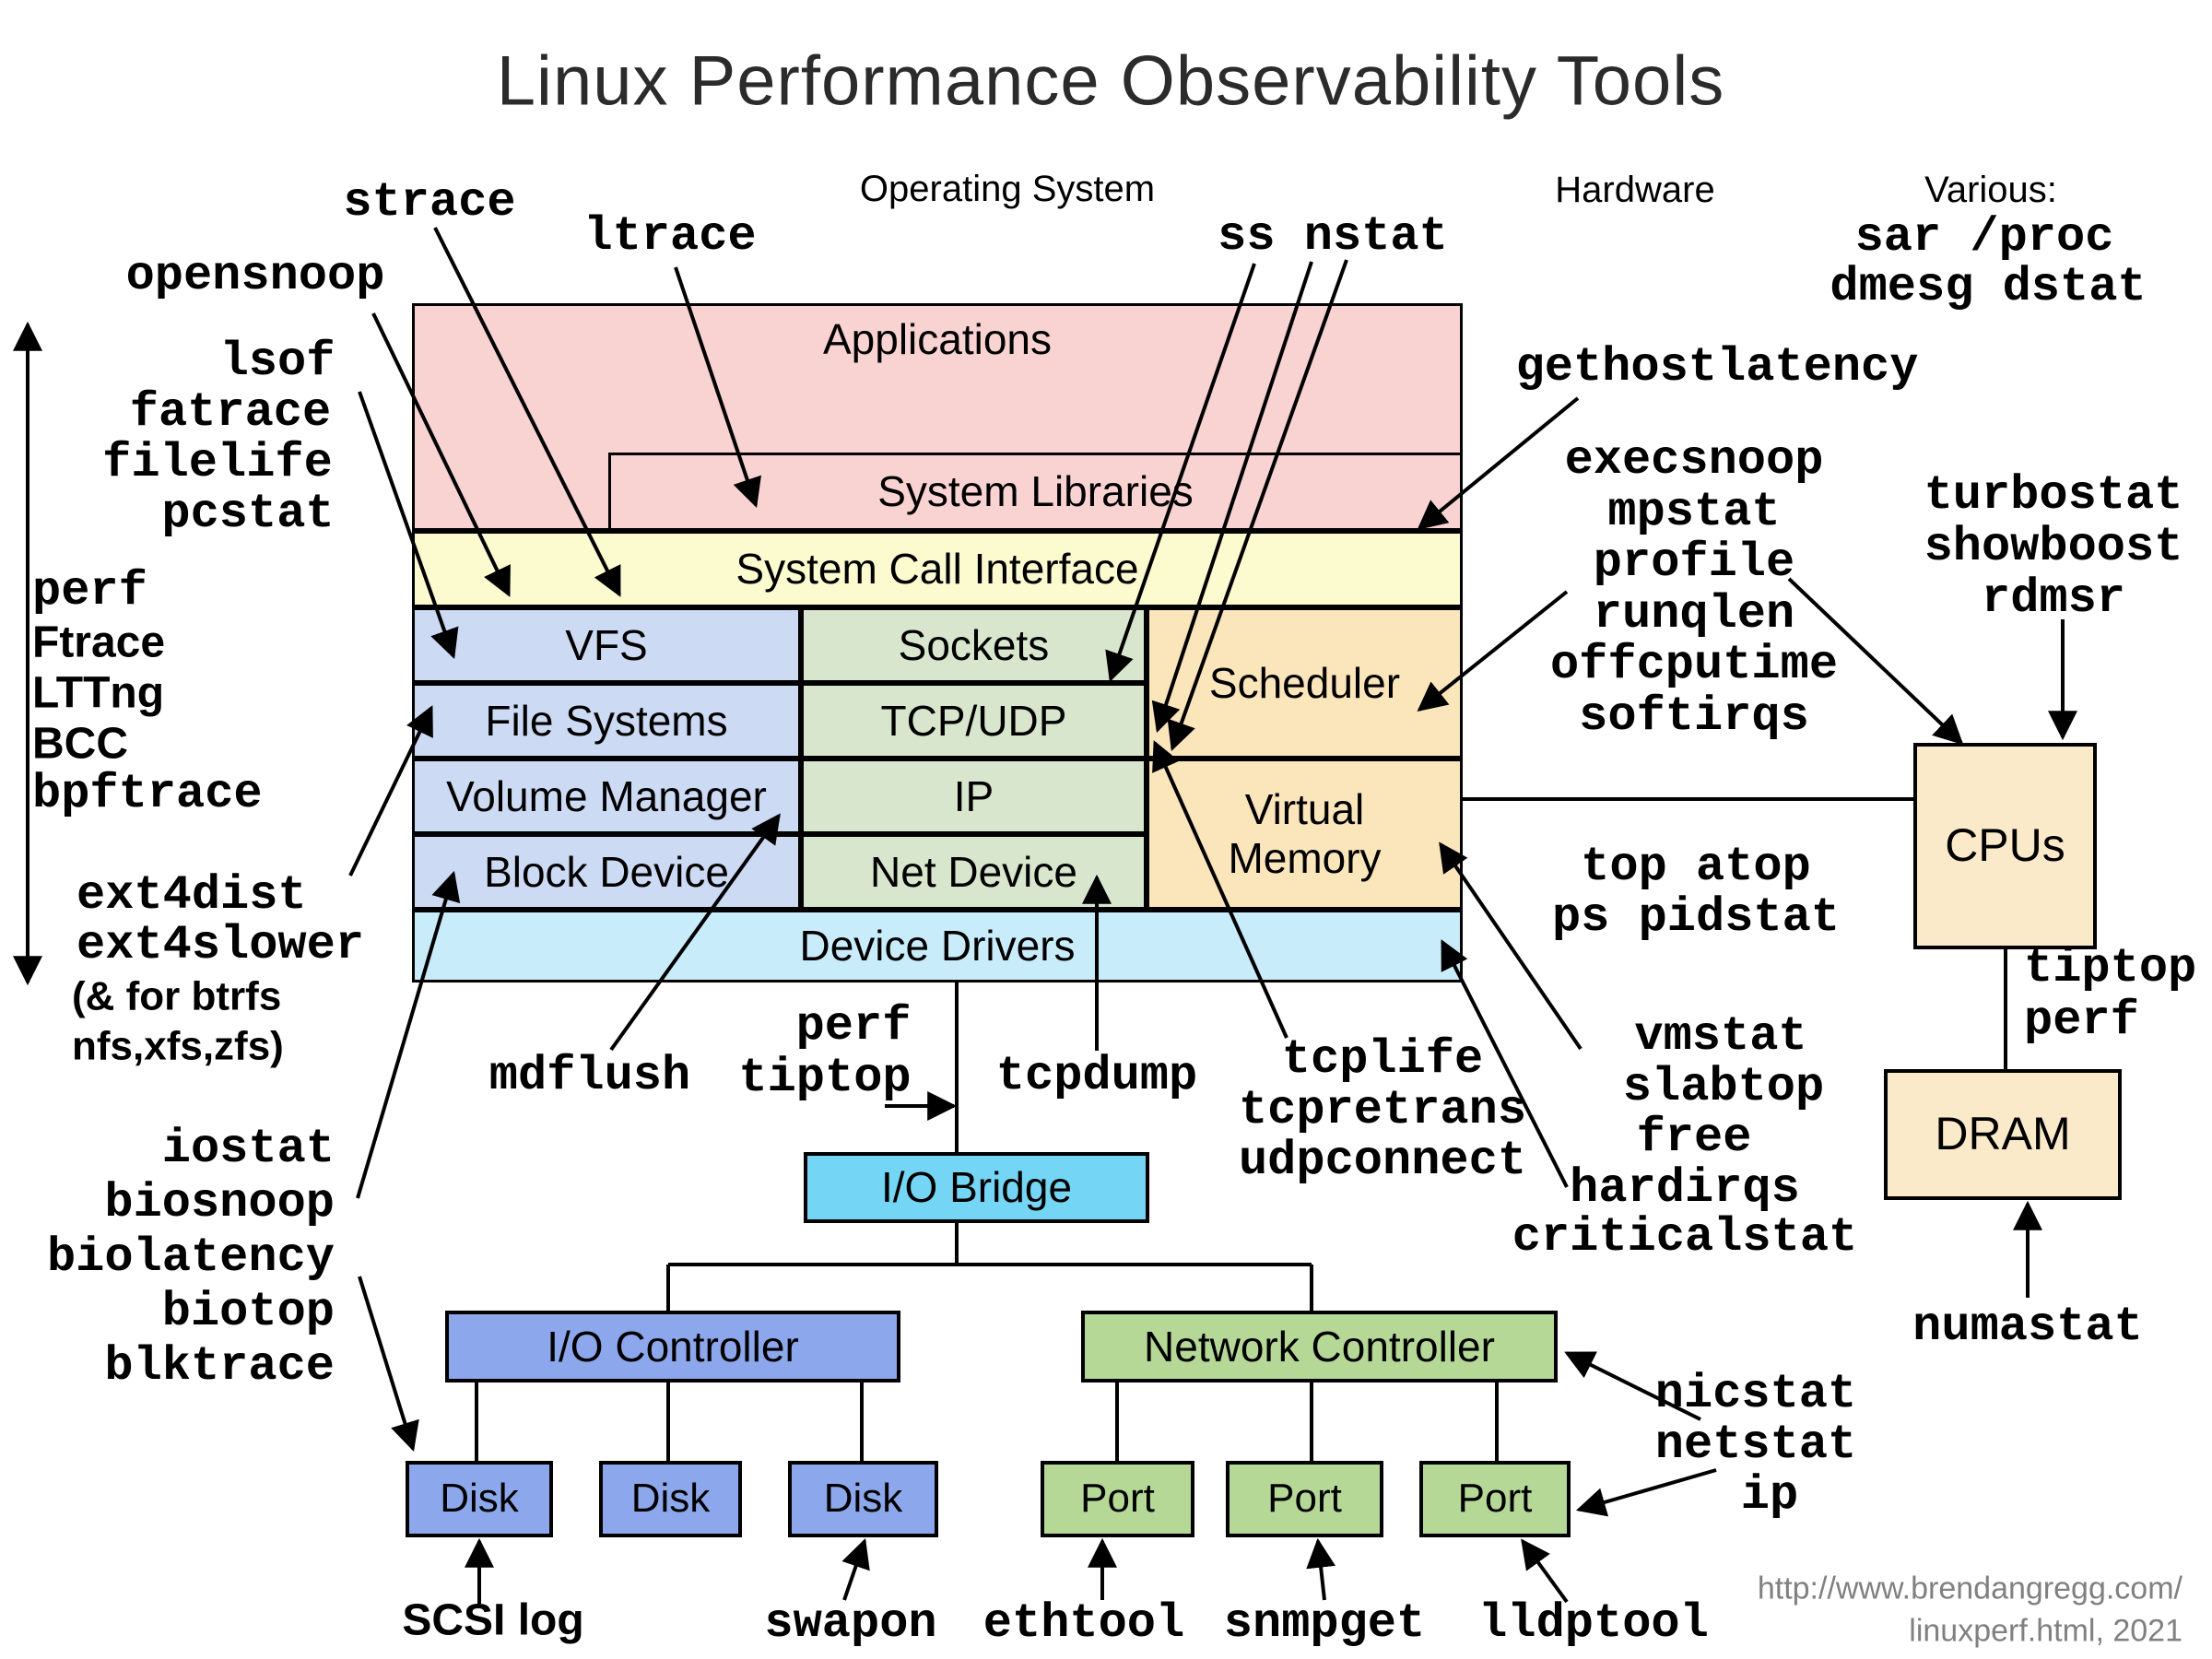 The image size is (2212, 1659). Describe the element at coordinates (589, 1076) in the screenshot. I see `tool-mdflush: mdflush` at that location.